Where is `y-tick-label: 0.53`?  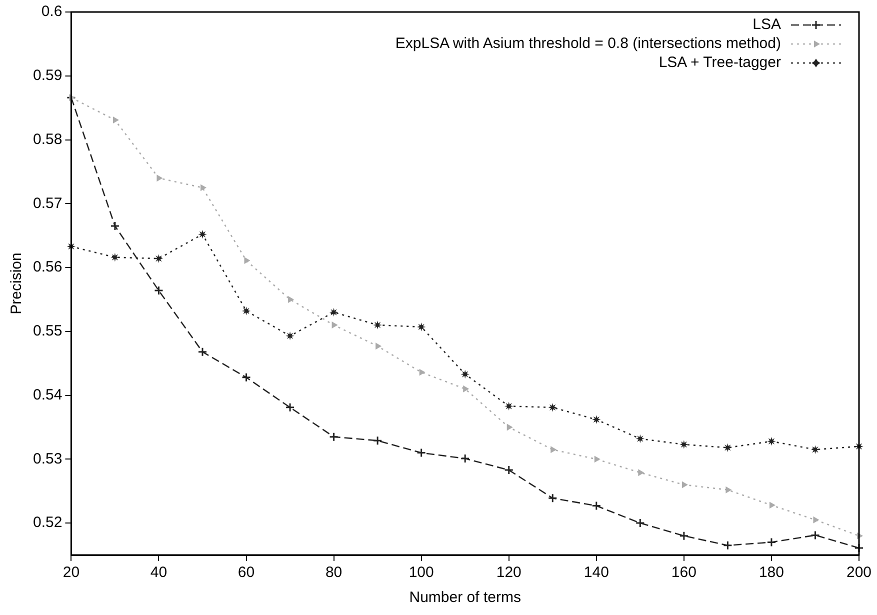 y-tick-label: 0.53 is located at coordinates (47, 459).